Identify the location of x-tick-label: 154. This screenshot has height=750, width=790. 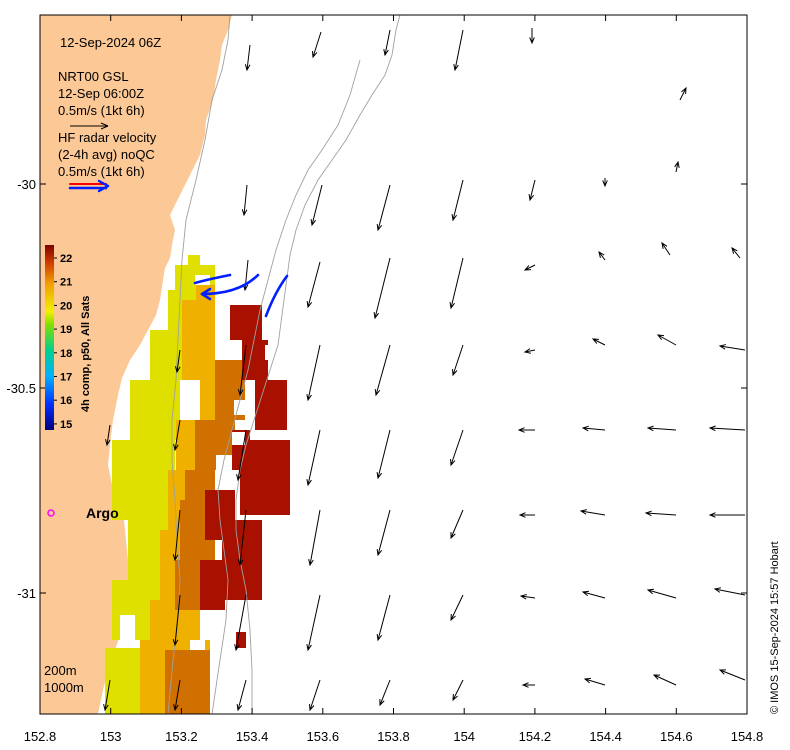
(464, 736).